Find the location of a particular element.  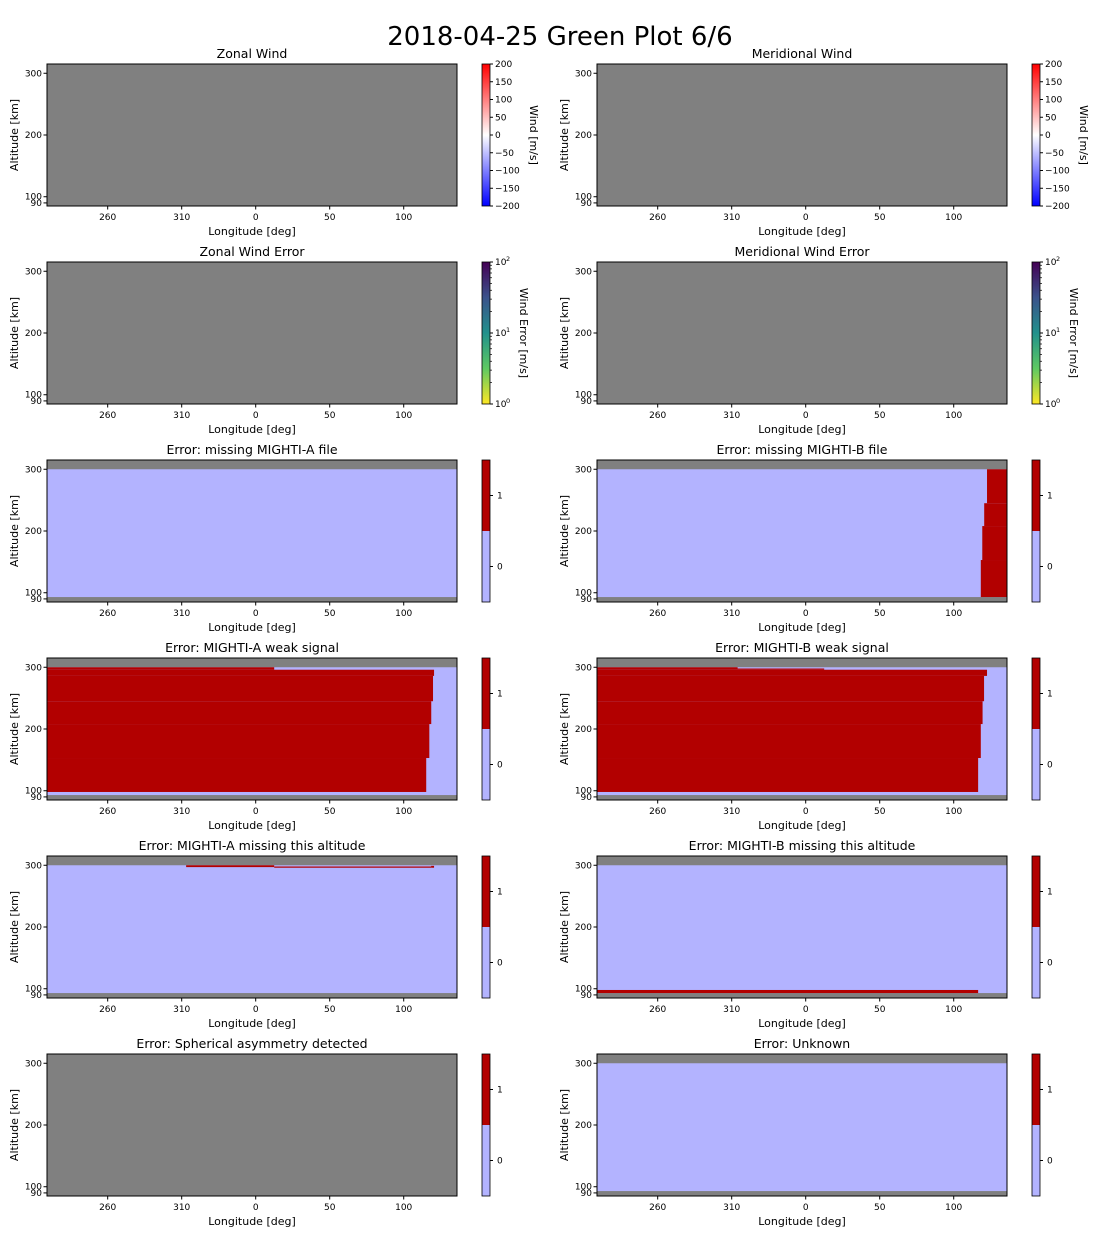

colorbar-tick-label: −200 is located at coordinates (507, 207).